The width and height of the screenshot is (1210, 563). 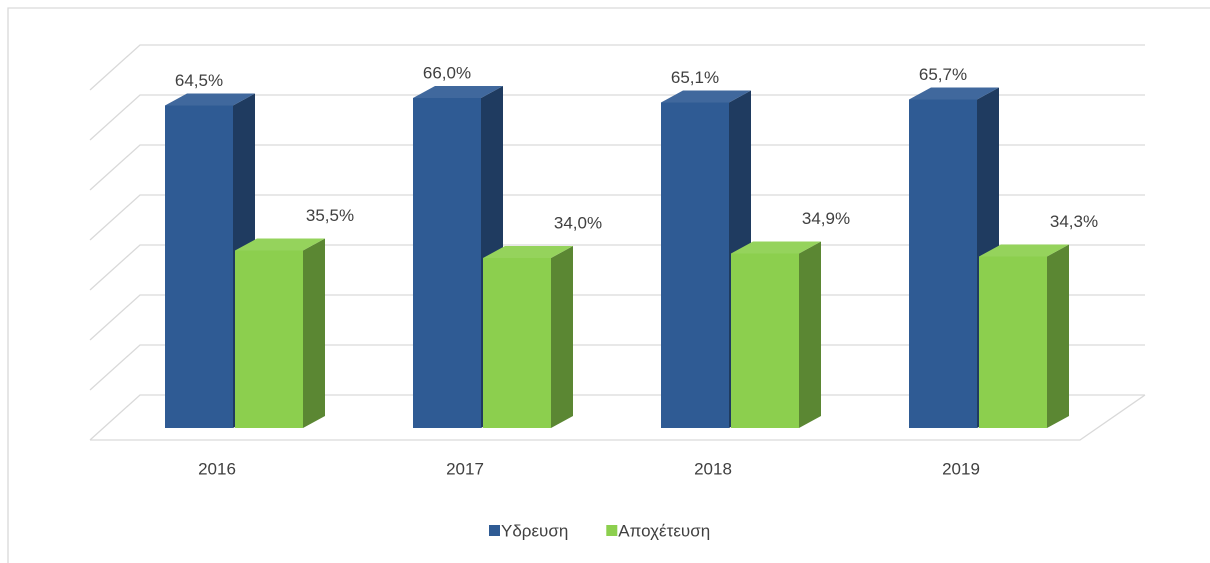 What do you see at coordinates (618, 417) in the screenshot?
I see `floor-edge` at bounding box center [618, 417].